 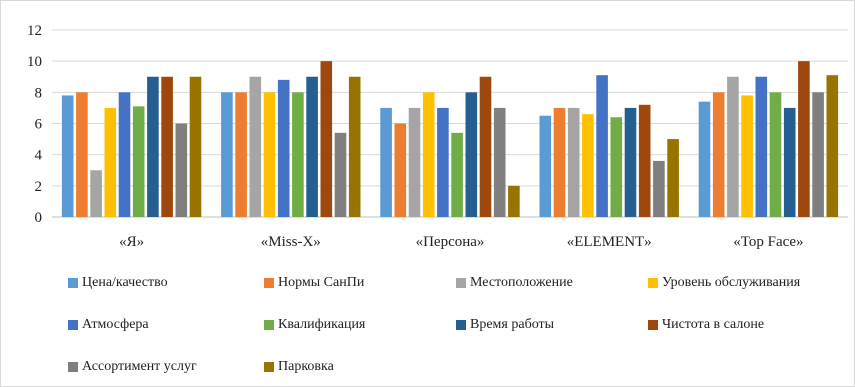 I want to click on legend-label: Цена/качество, so click(x=125, y=282).